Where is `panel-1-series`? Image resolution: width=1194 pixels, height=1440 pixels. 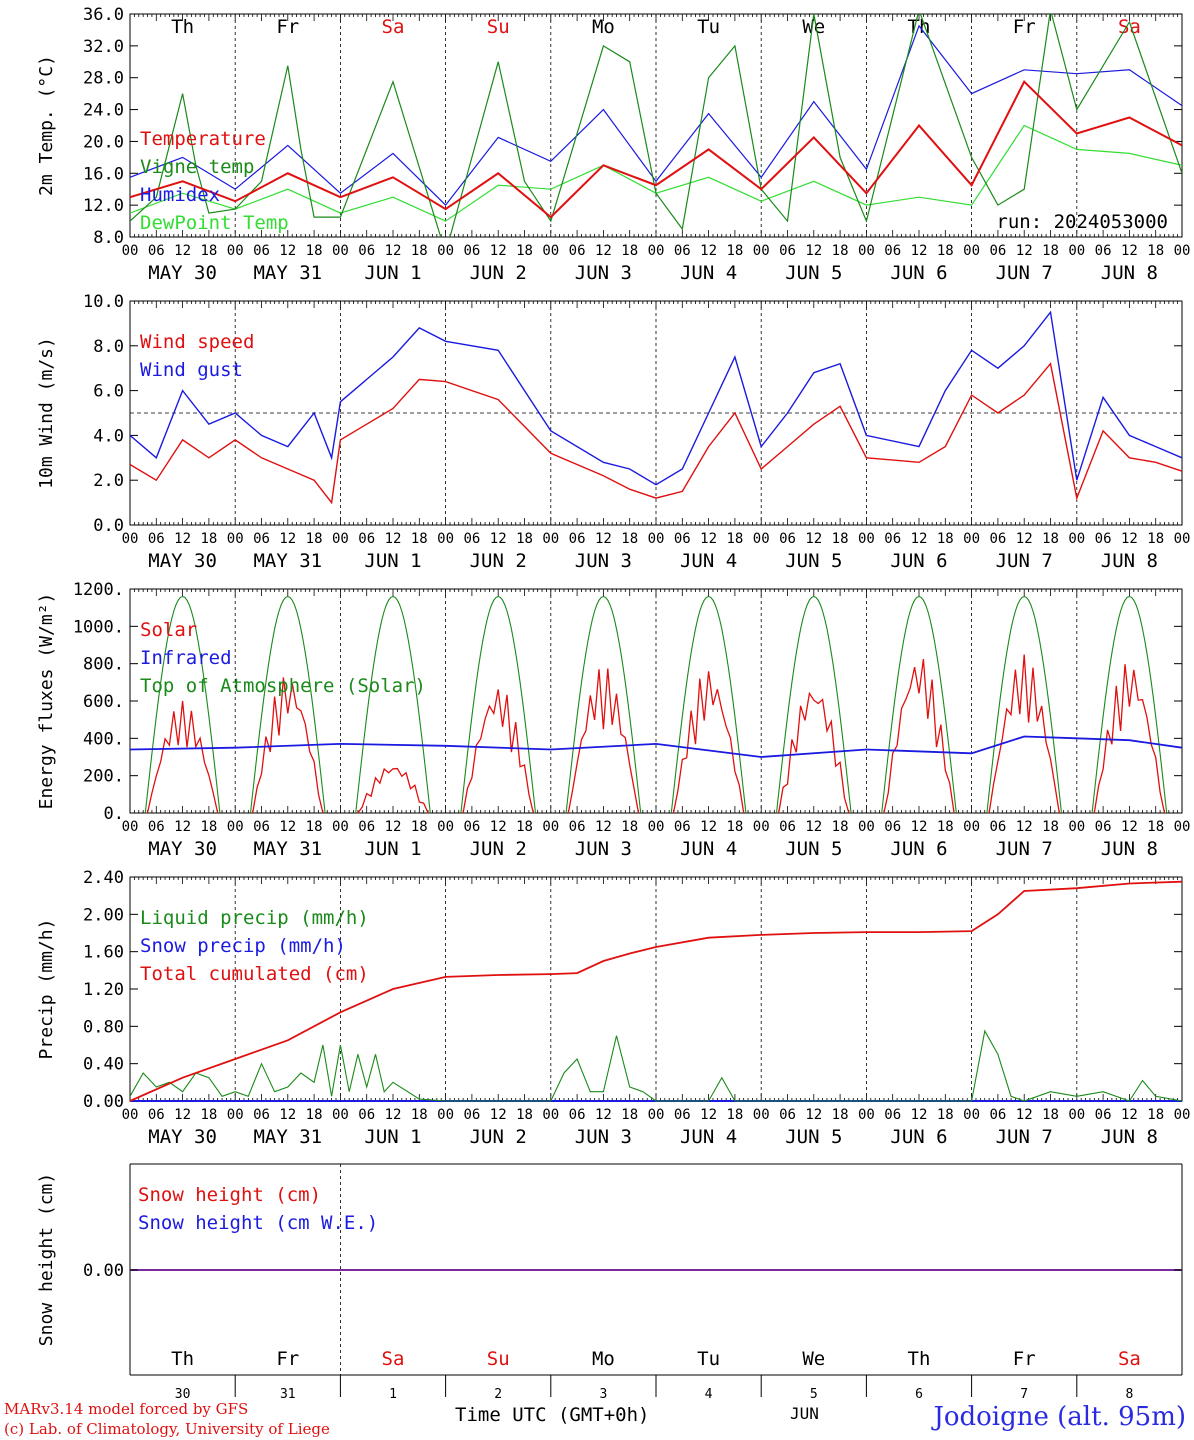
panel-1-series is located at coordinates (656, 125).